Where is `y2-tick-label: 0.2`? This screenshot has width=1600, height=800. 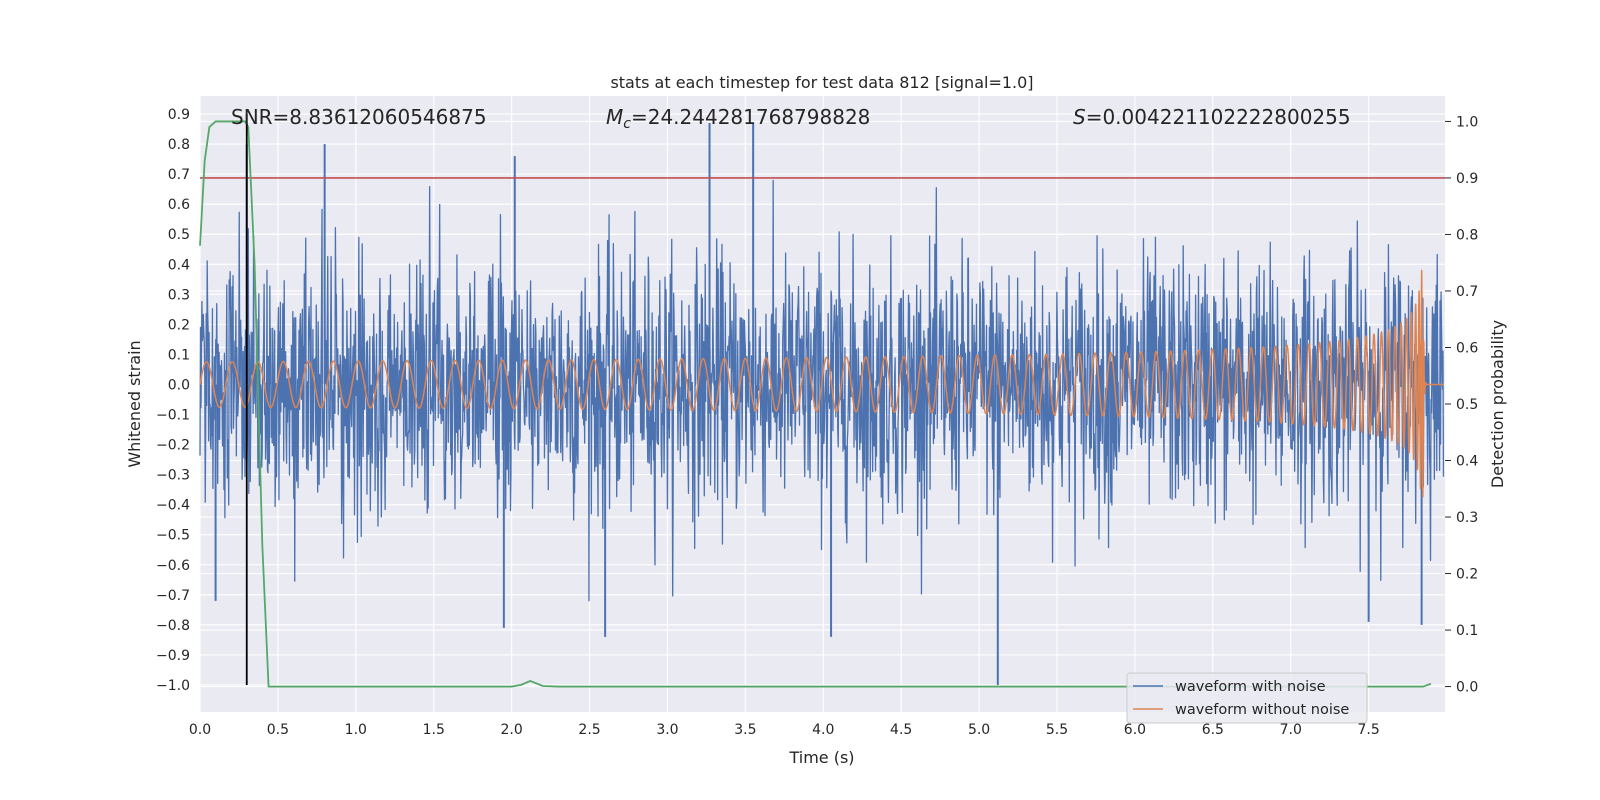
y2-tick-label: 0.2 is located at coordinates (1467, 575).